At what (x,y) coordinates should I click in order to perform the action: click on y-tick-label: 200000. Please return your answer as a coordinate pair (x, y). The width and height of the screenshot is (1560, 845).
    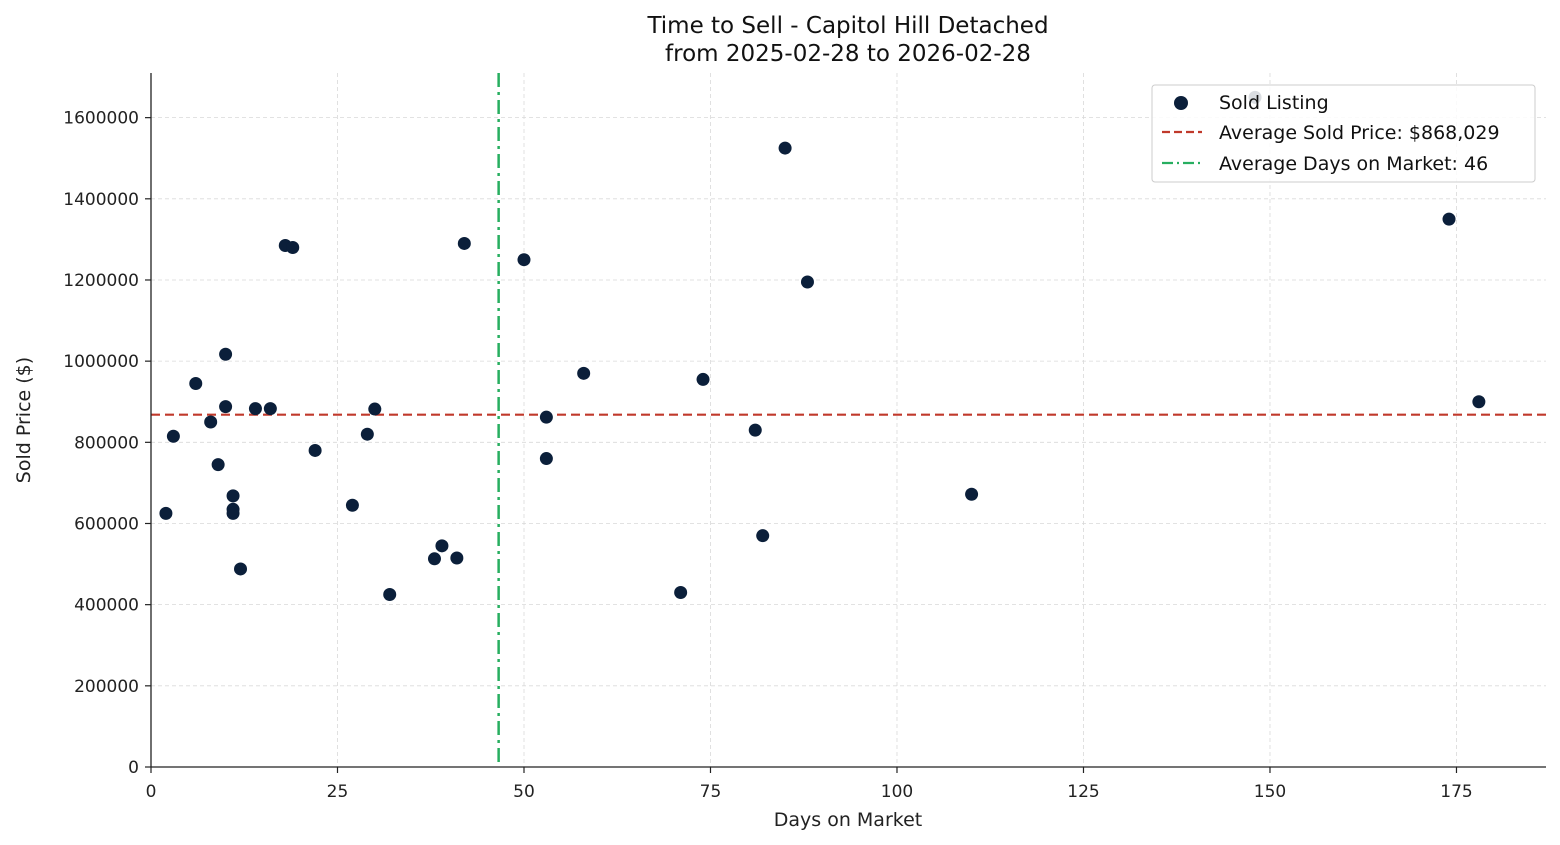
    Looking at the image, I should click on (106, 687).